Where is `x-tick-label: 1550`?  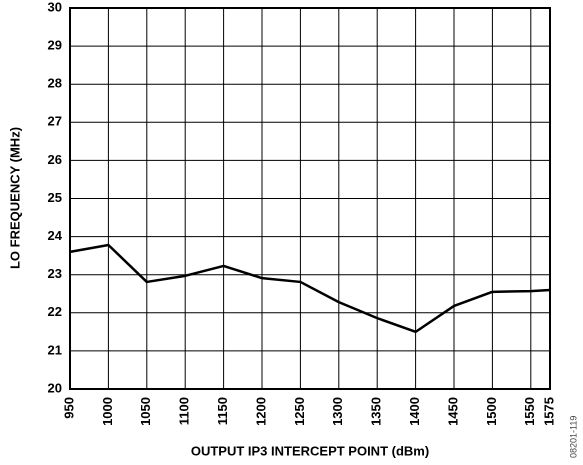 x-tick-label: 1550 is located at coordinates (529, 411).